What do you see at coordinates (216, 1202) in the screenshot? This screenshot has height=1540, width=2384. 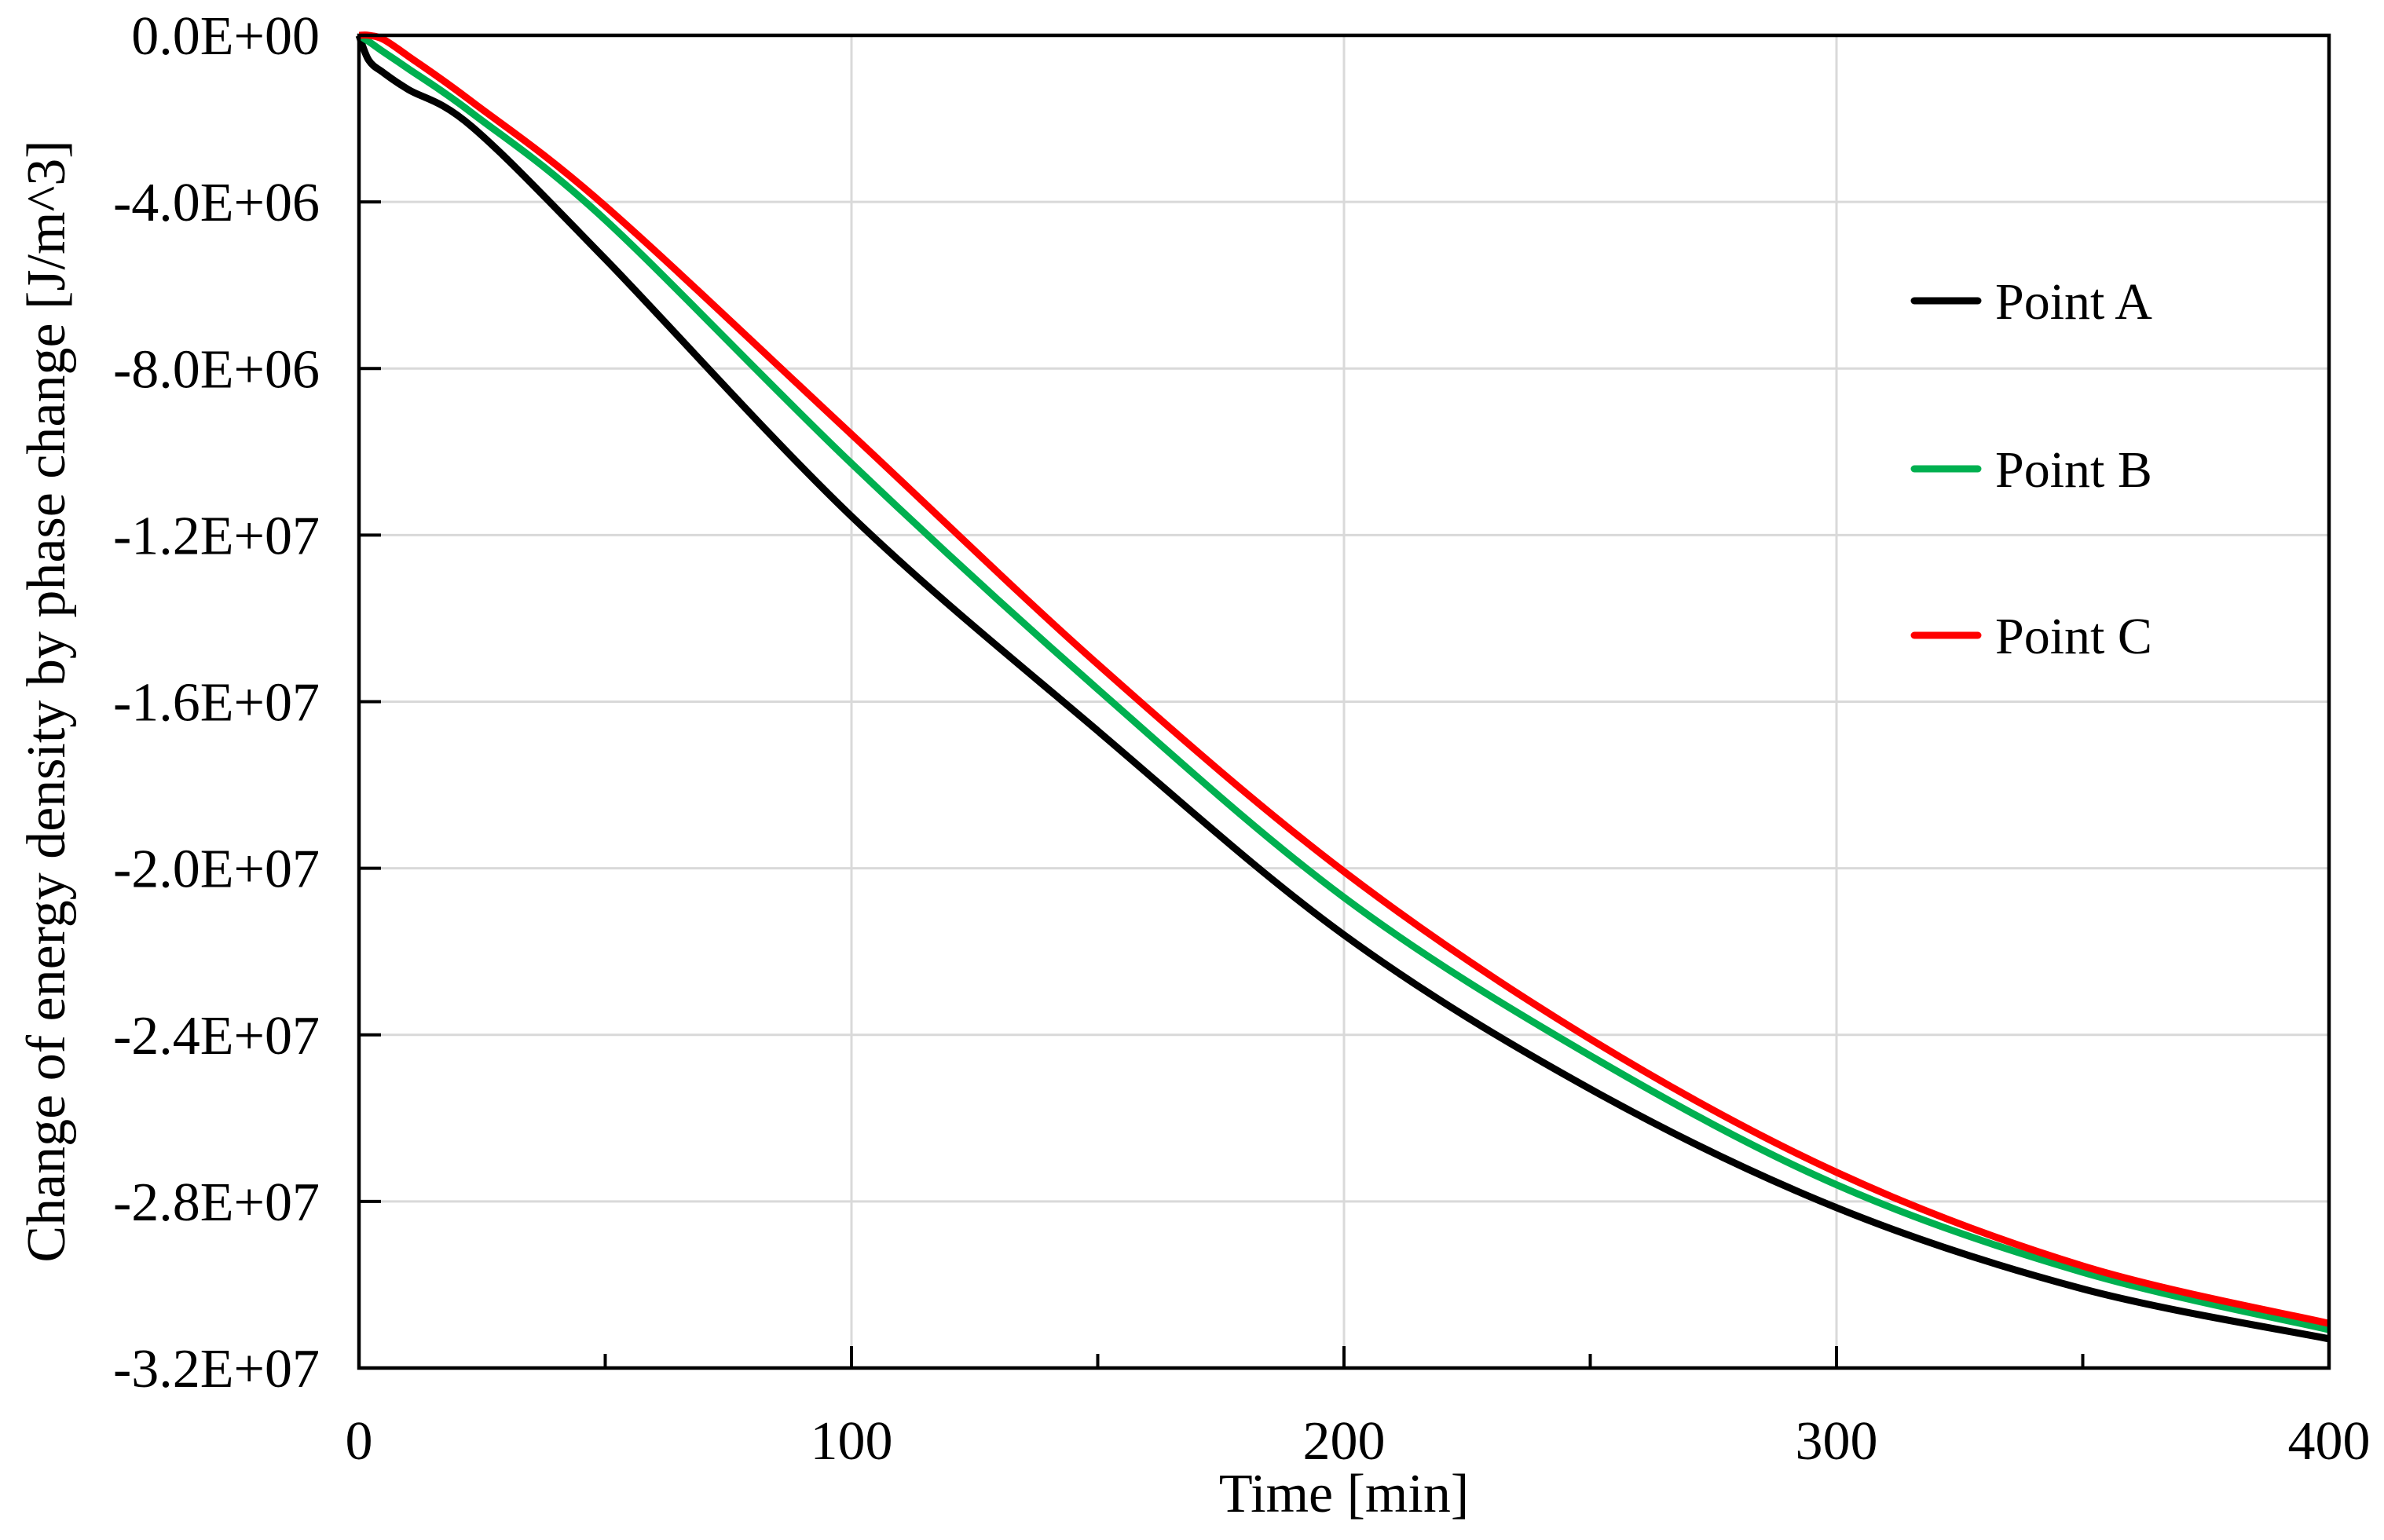 I see `y-tick-label: -2.8E+07` at bounding box center [216, 1202].